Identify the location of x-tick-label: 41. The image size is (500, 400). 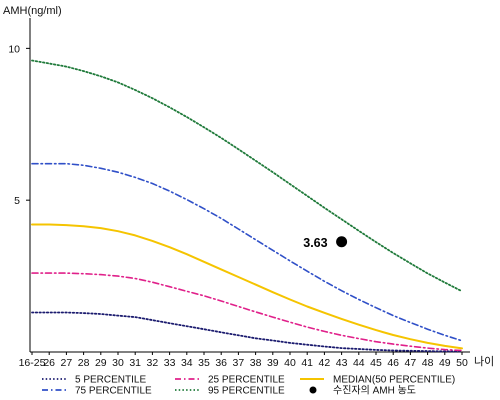
(307, 363).